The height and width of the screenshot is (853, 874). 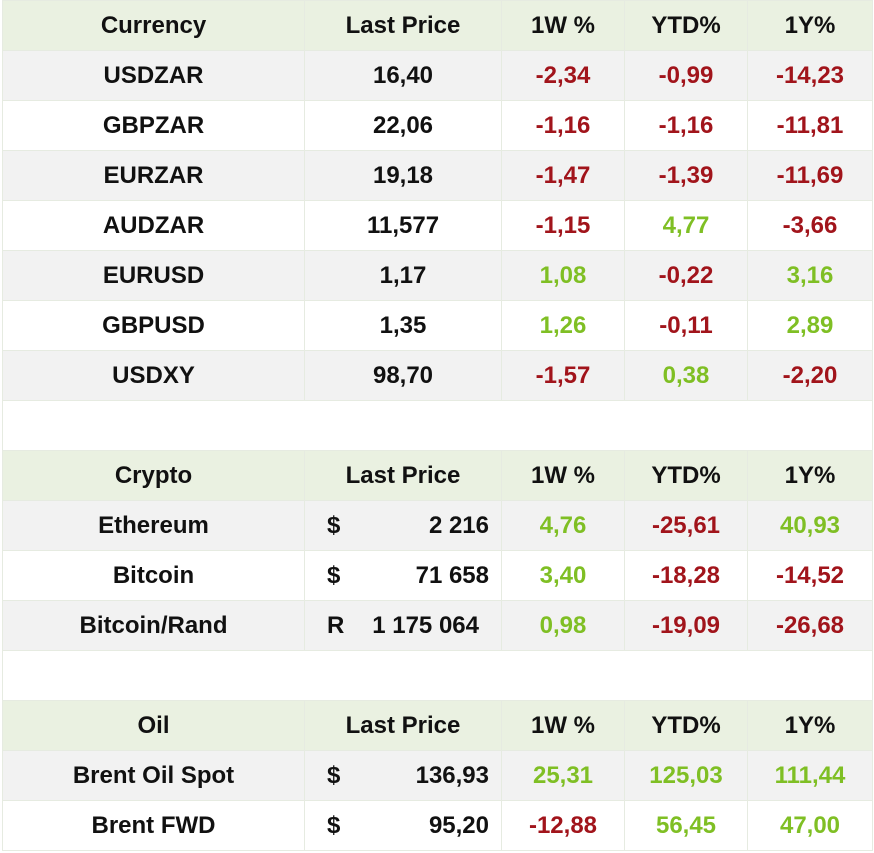 What do you see at coordinates (458, 825) in the screenshot?
I see `price-amount: 95,20` at bounding box center [458, 825].